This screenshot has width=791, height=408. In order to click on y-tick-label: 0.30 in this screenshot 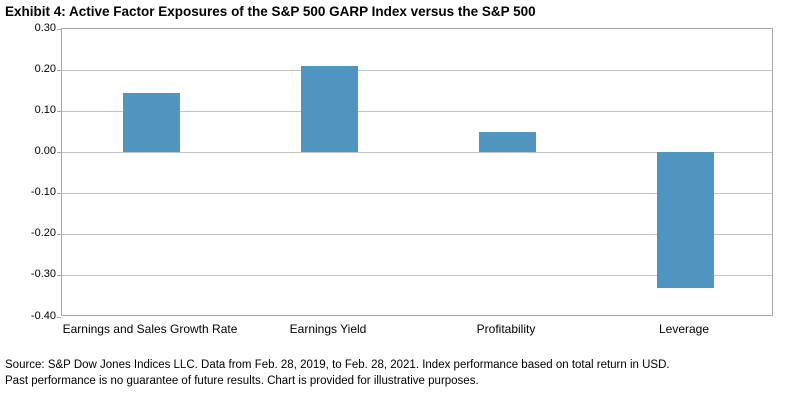, I will do `click(45, 27)`.